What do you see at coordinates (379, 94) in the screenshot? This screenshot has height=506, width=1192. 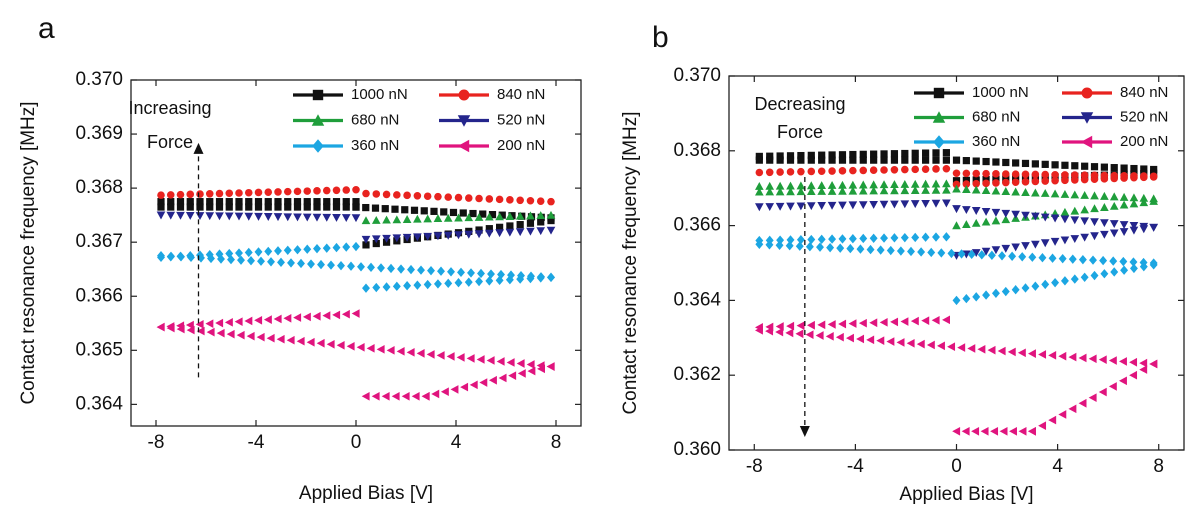 I see `legend-label: 1000 nN` at bounding box center [379, 94].